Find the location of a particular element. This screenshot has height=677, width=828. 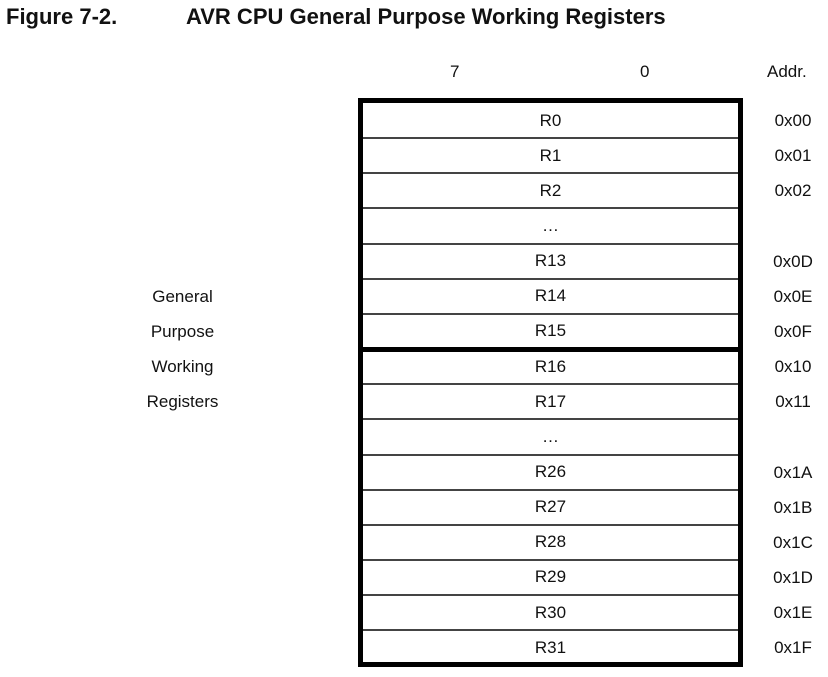

address-header: Addr. is located at coordinates (787, 71).